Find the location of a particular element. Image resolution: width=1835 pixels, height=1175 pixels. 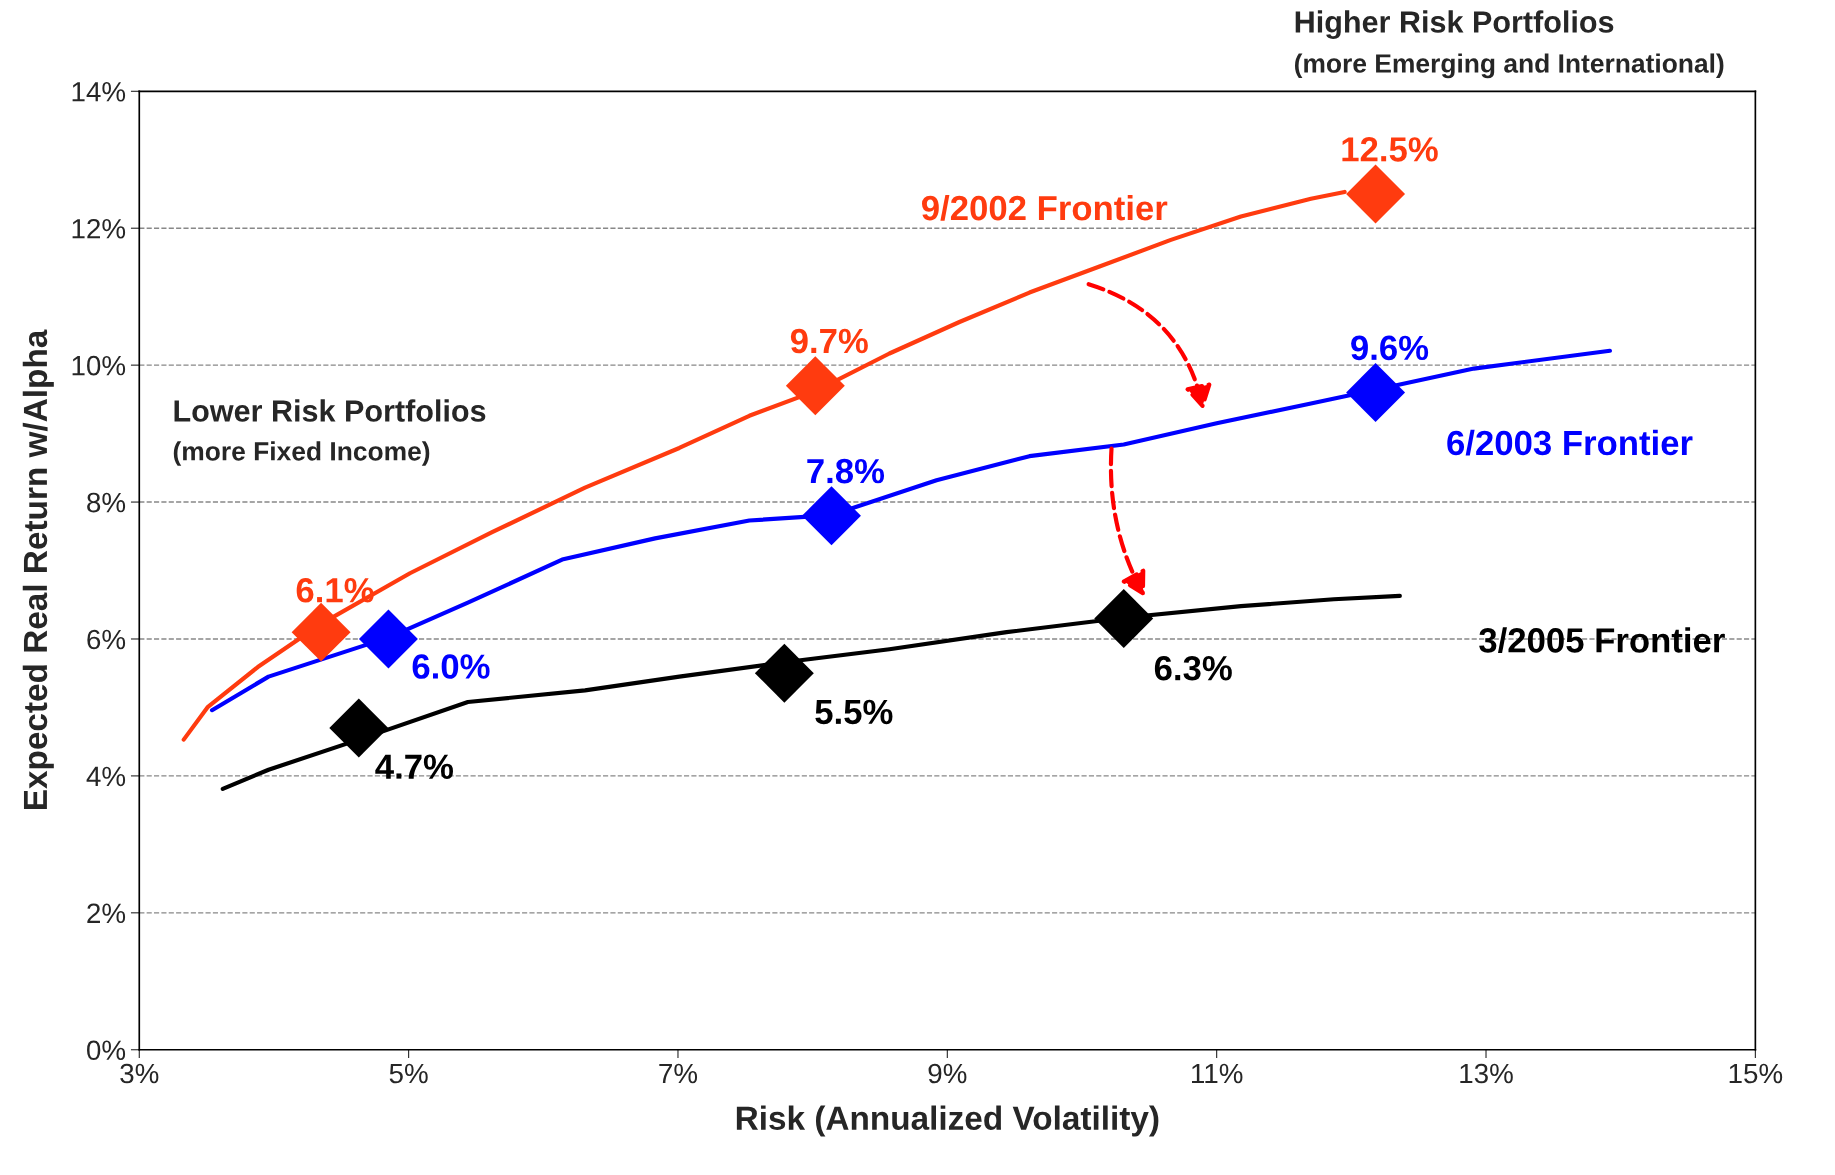

data-label: 6.0% is located at coordinates (451, 666).